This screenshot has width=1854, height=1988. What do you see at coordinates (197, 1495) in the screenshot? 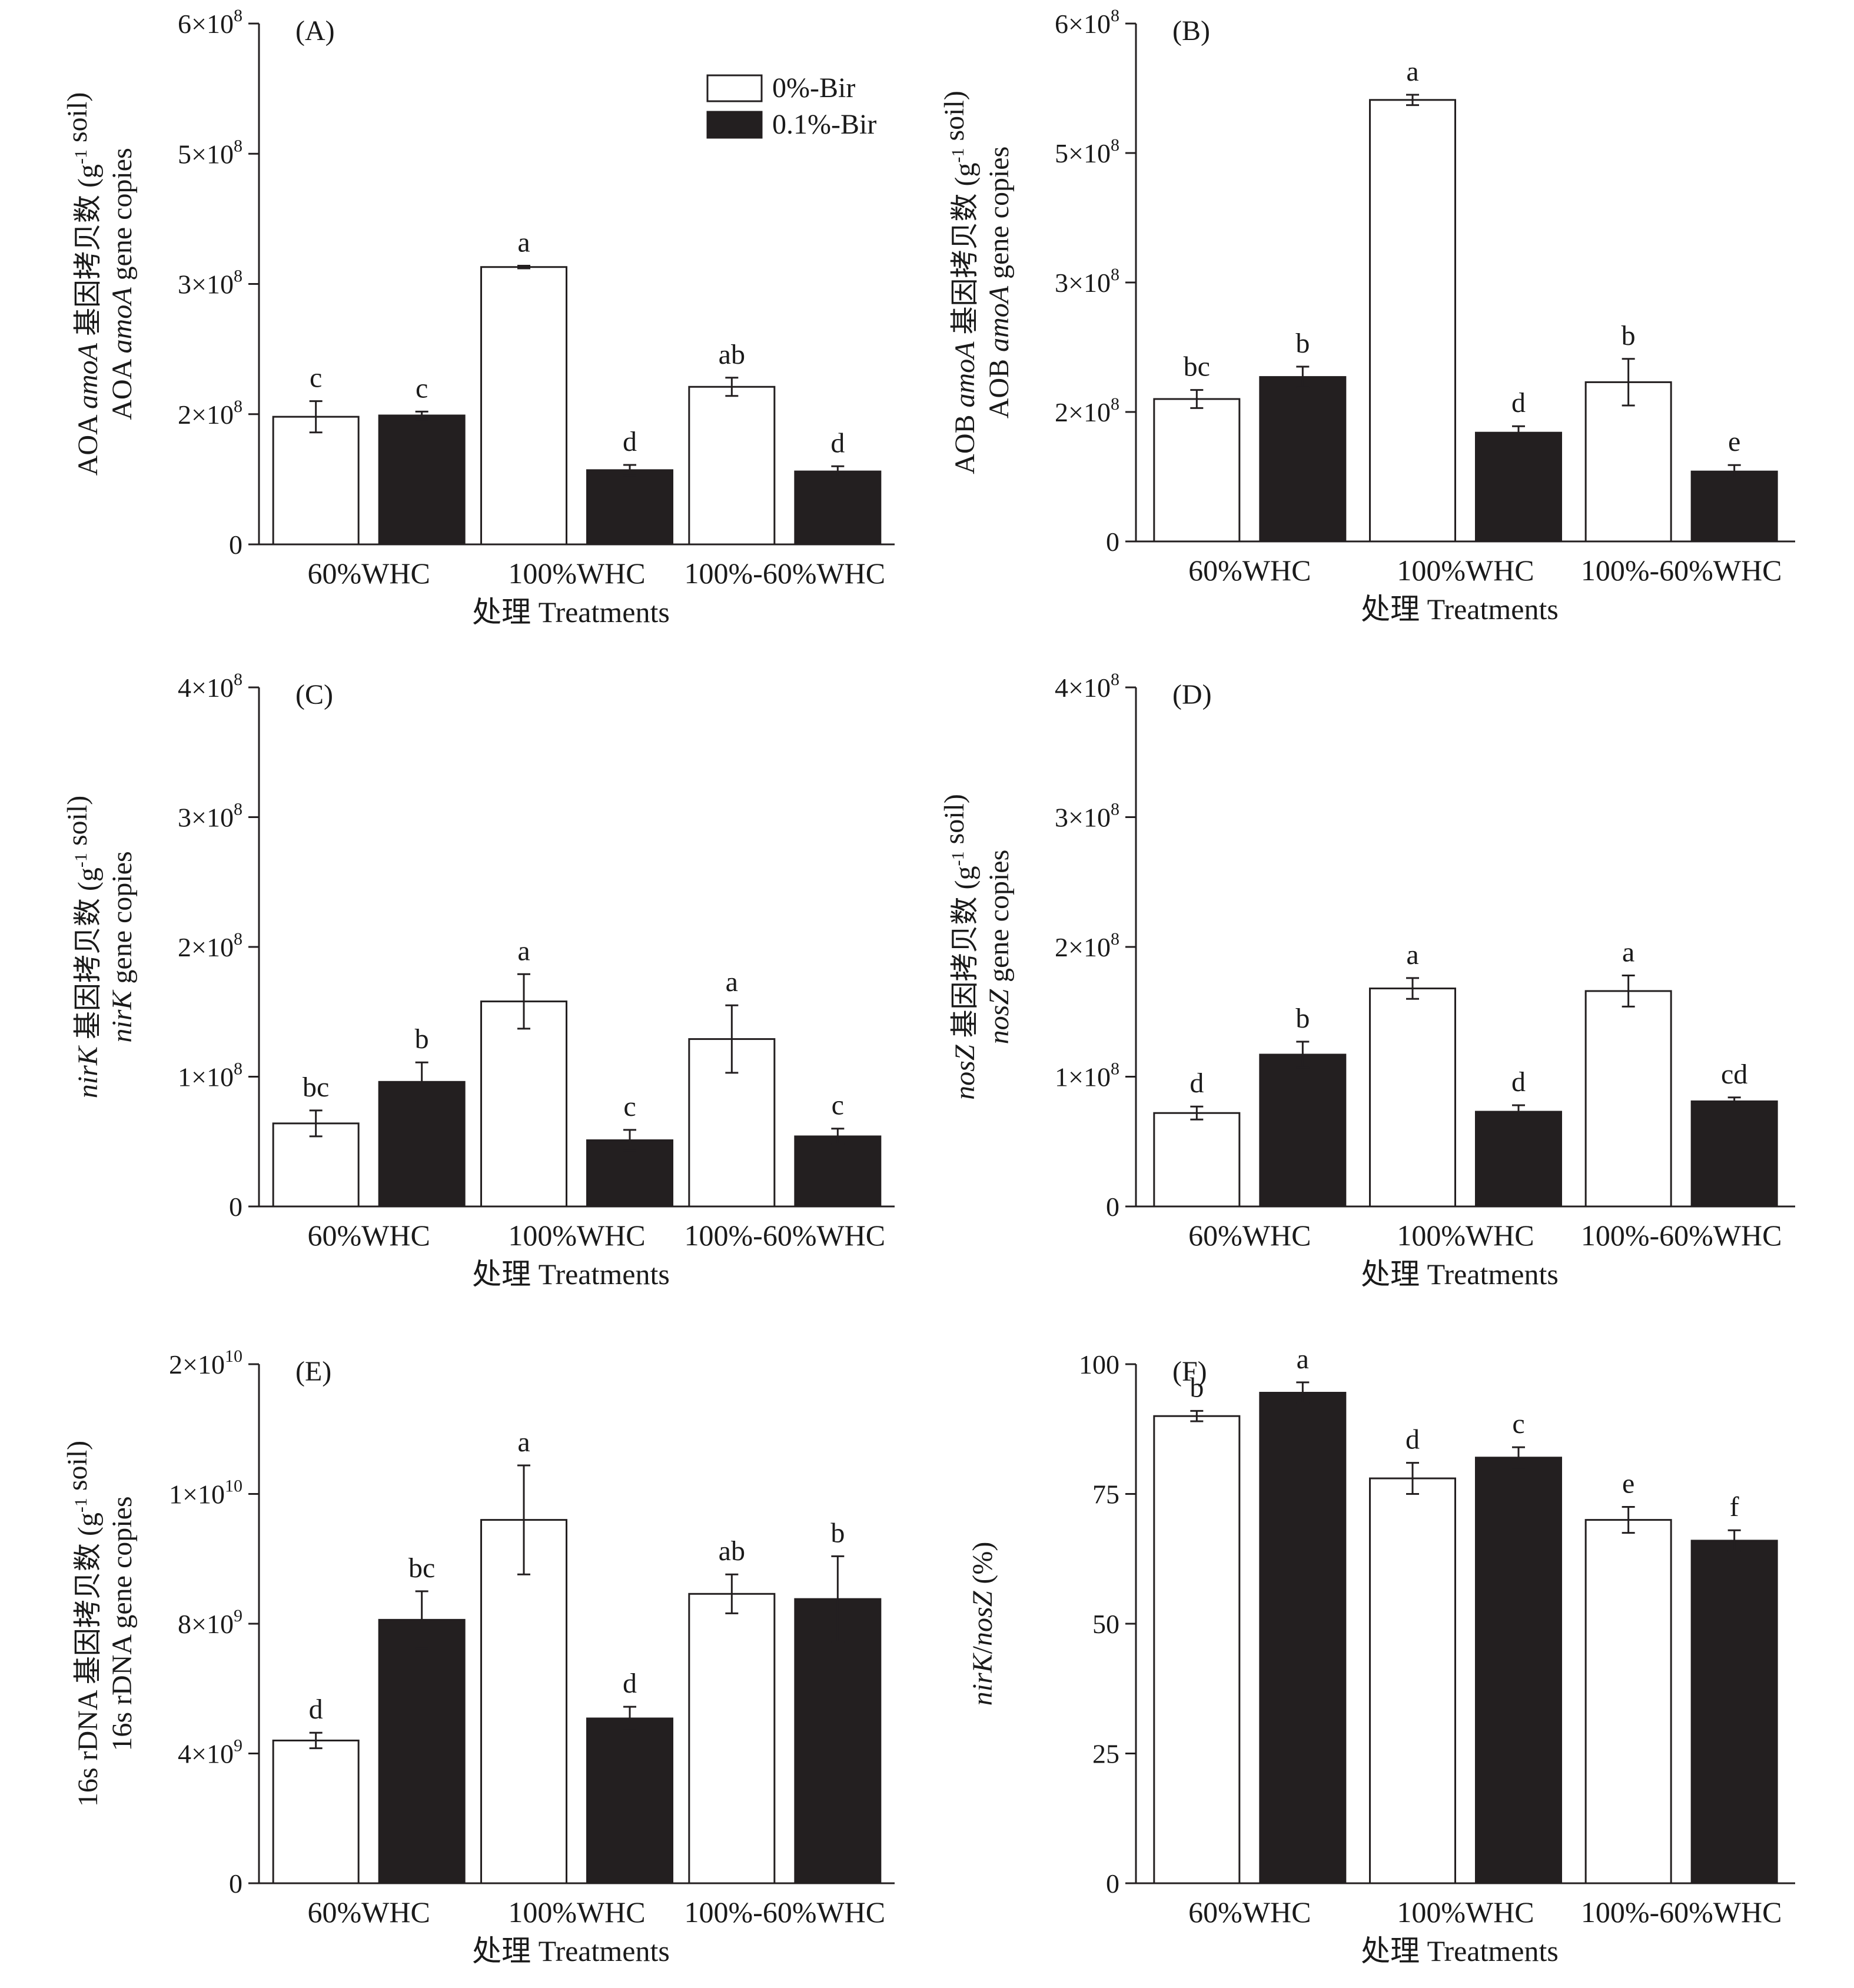
I see `y-tick-mantissa: 1×10` at bounding box center [197, 1495].